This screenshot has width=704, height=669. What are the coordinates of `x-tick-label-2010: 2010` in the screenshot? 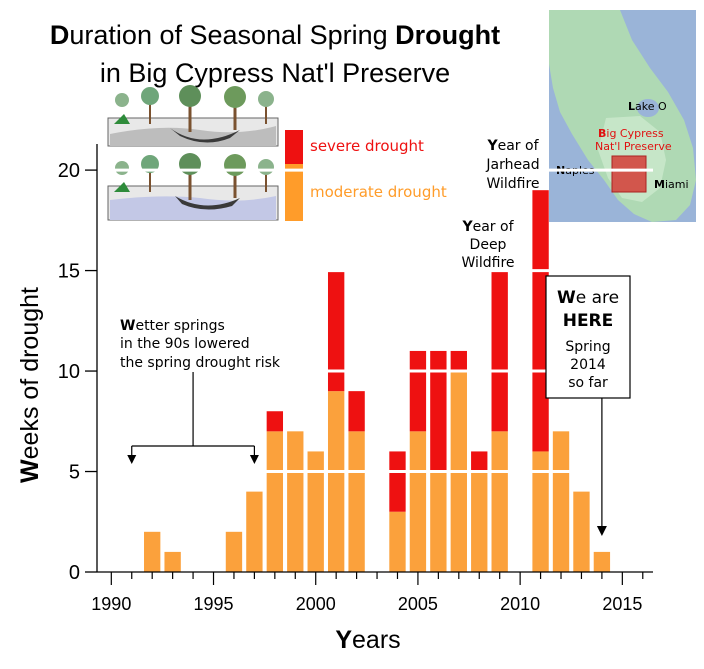 It's located at (520, 604).